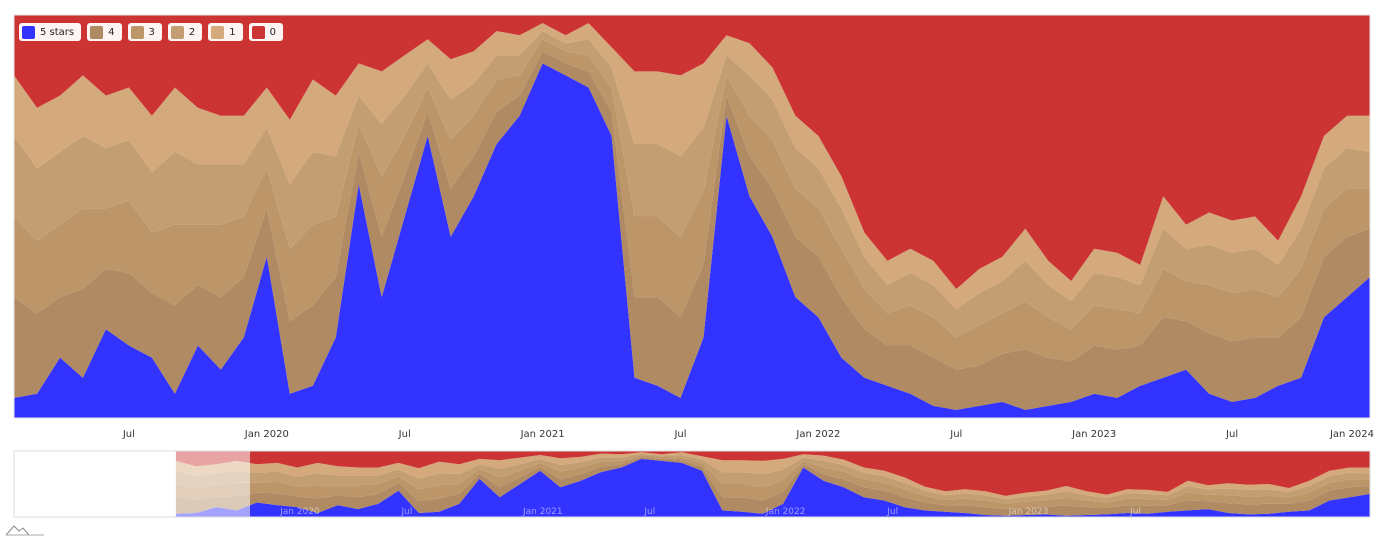  I want to click on navigator-tick-label: Jan 2023, so click(1028, 512).